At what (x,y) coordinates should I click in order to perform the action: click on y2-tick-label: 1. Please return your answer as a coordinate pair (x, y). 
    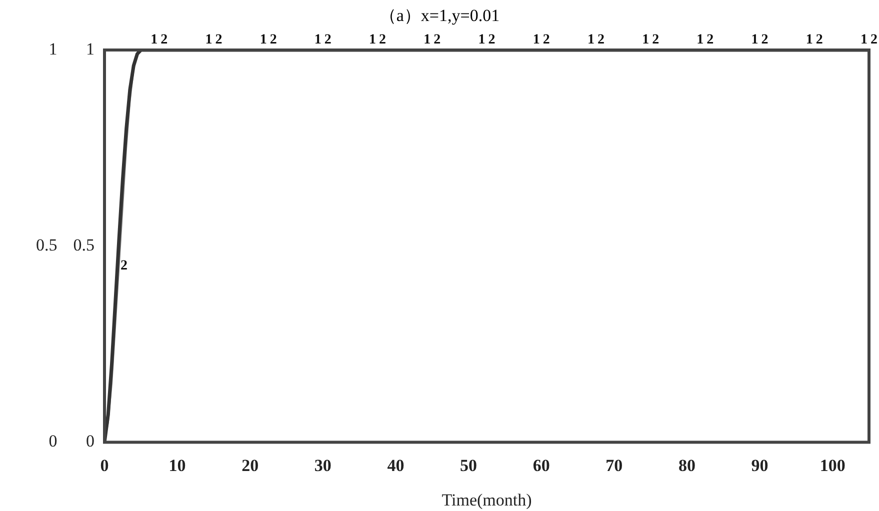
    Looking at the image, I should click on (90, 48).